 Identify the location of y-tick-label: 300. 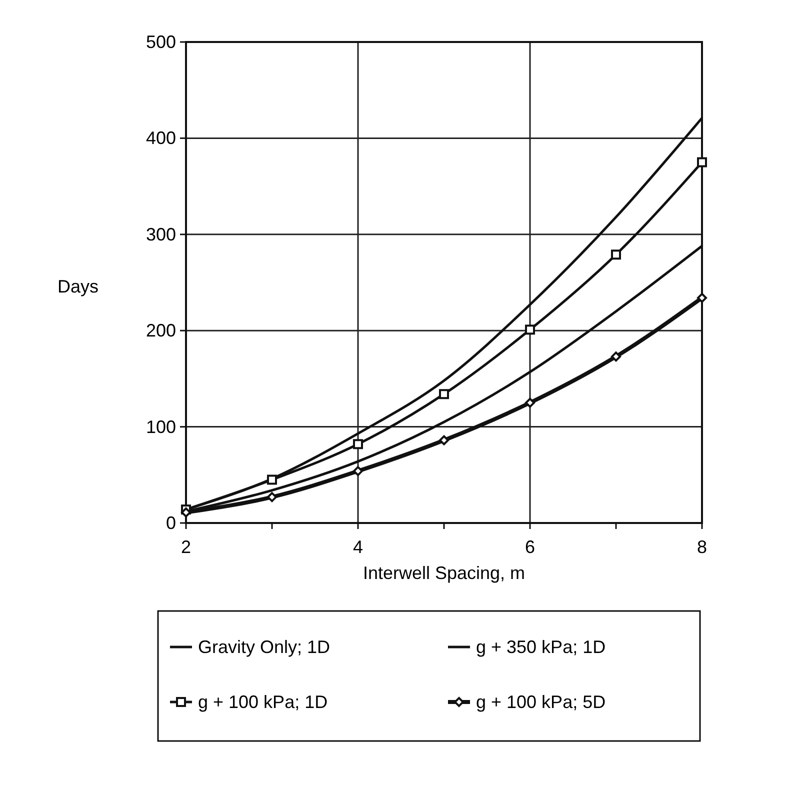
(161, 234).